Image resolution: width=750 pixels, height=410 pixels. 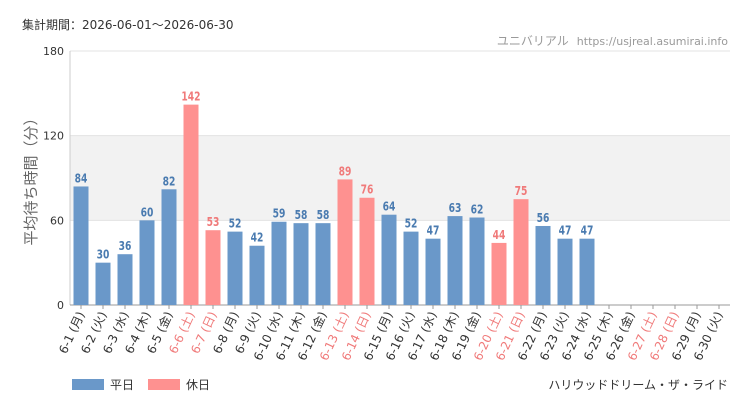 I want to click on bar-value-label: 82, so click(x=169, y=182).